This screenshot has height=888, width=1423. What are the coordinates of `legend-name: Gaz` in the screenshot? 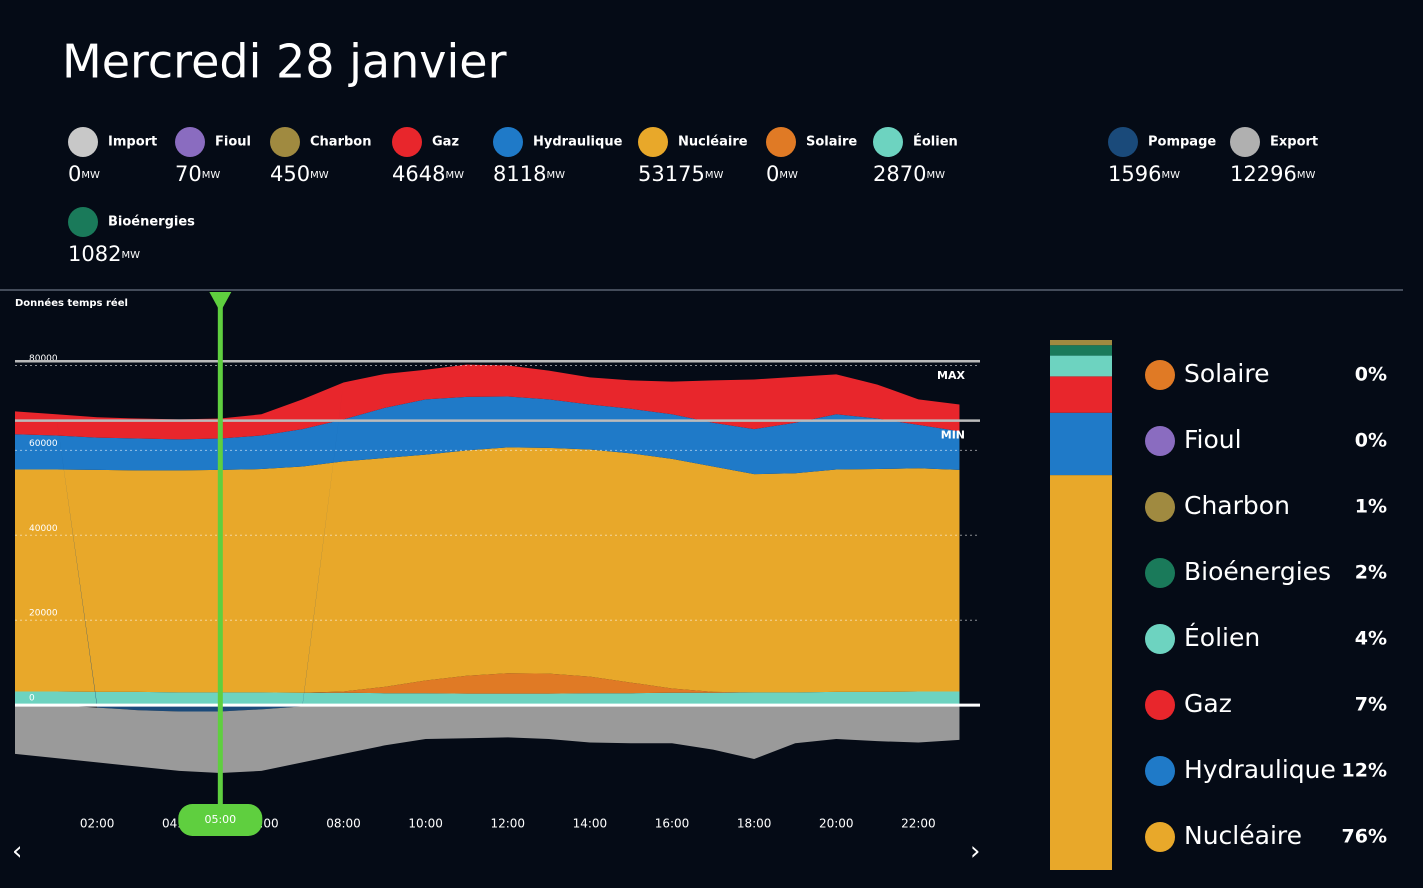 It's located at (1208, 703).